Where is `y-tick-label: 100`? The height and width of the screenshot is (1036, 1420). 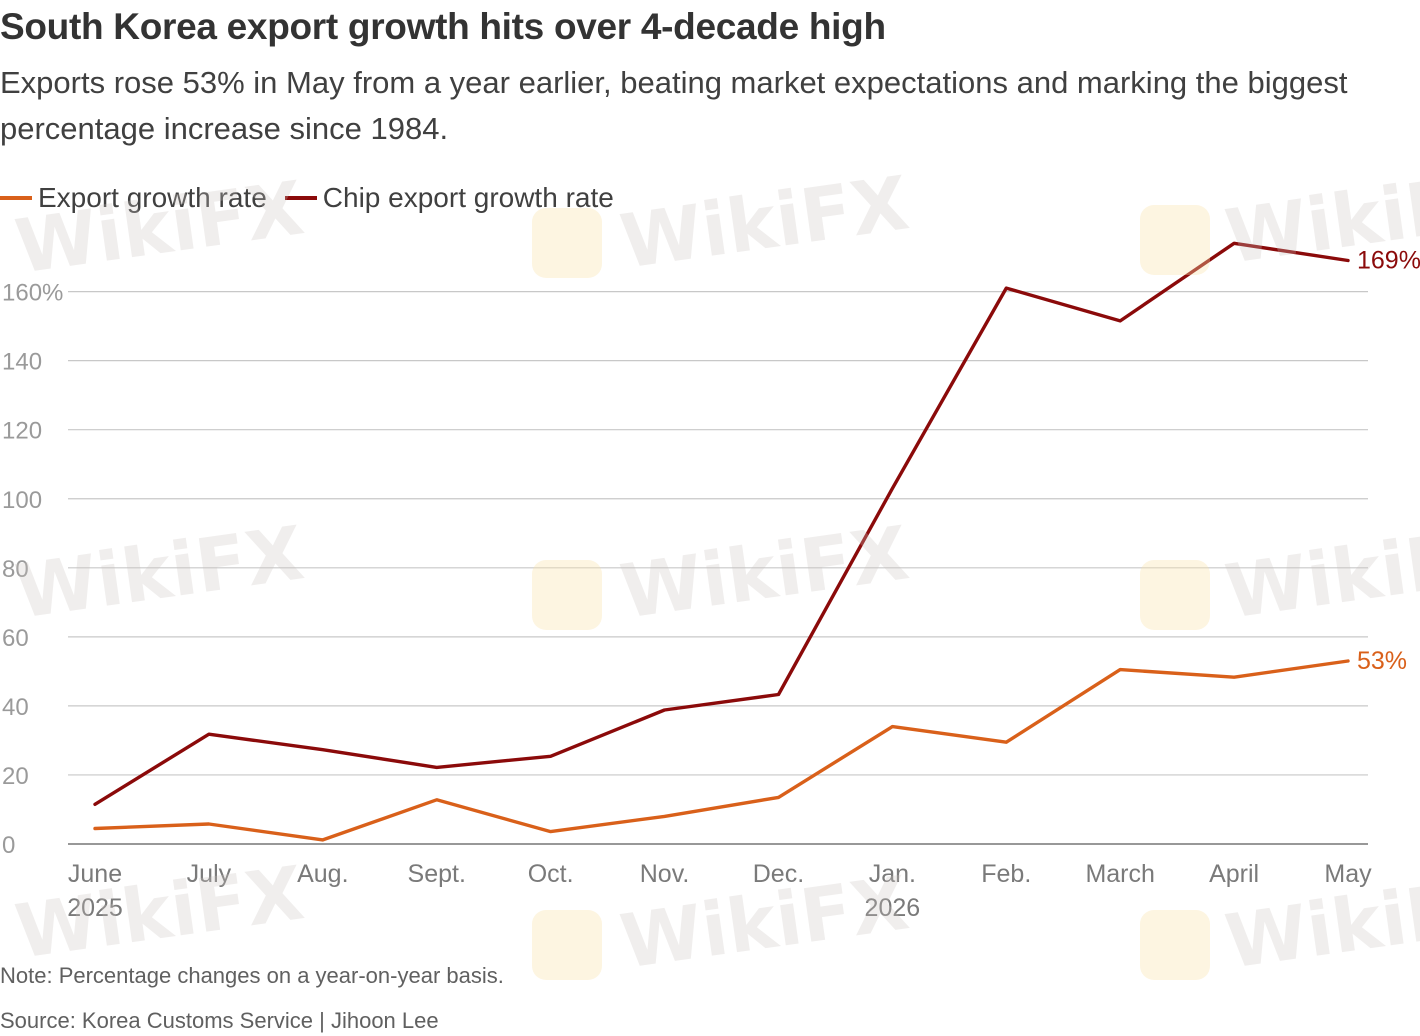 y-tick-label: 100 is located at coordinates (22, 500).